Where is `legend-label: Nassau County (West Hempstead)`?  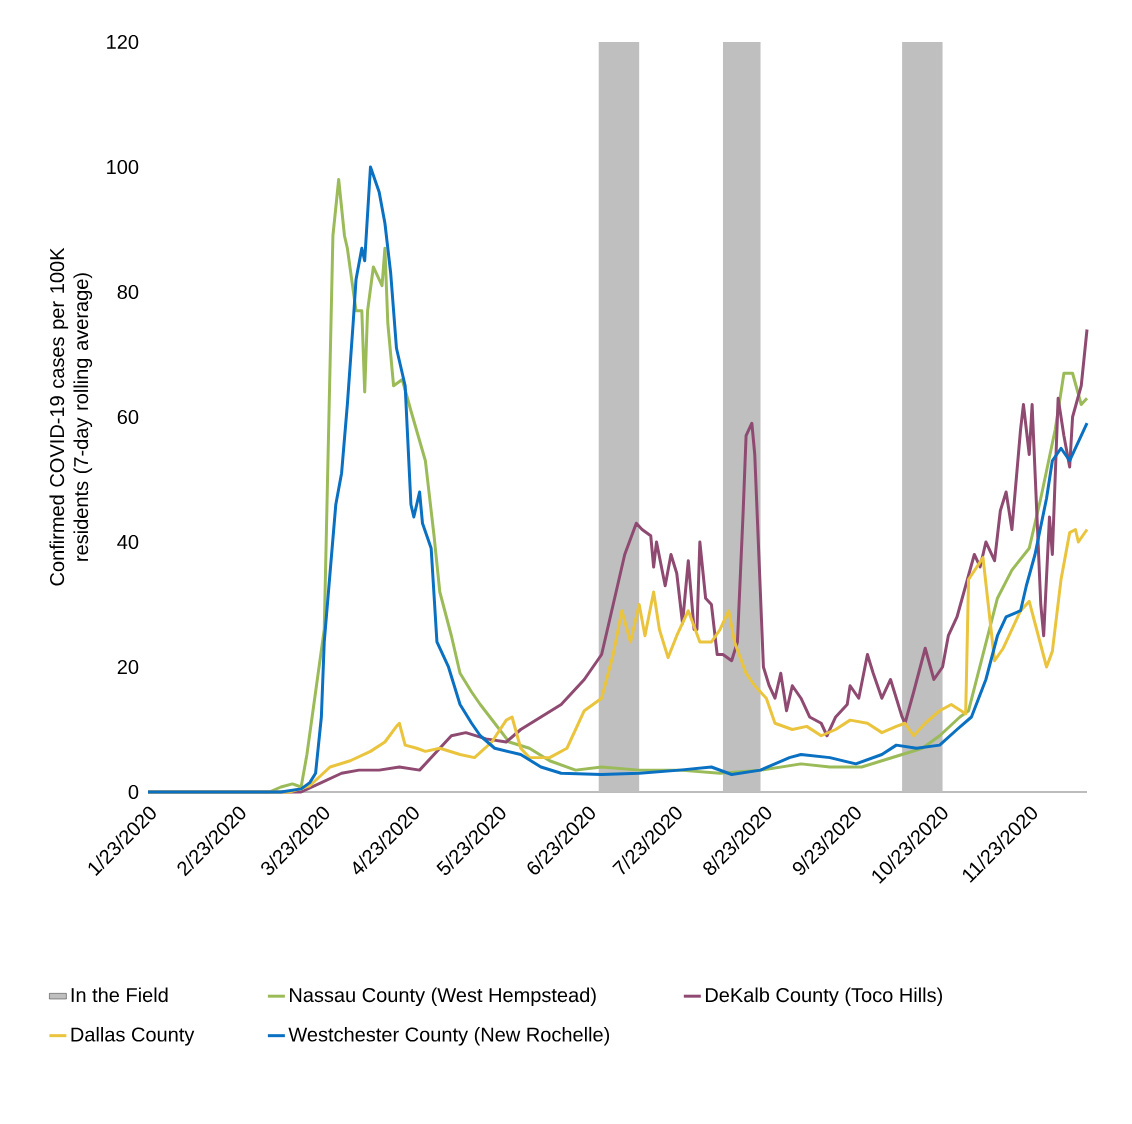
legend-label: Nassau County (West Hempstead) is located at coordinates (443, 997).